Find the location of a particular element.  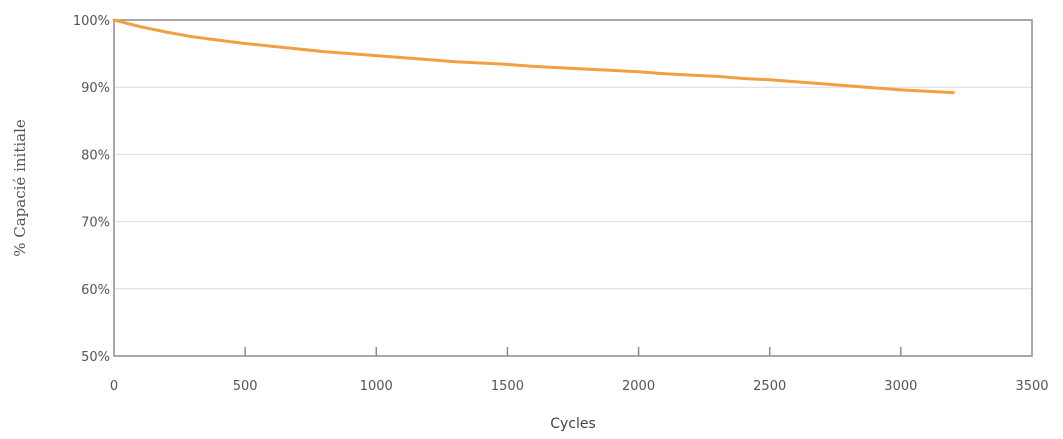

y-tick-label: 90% is located at coordinates (95, 88).